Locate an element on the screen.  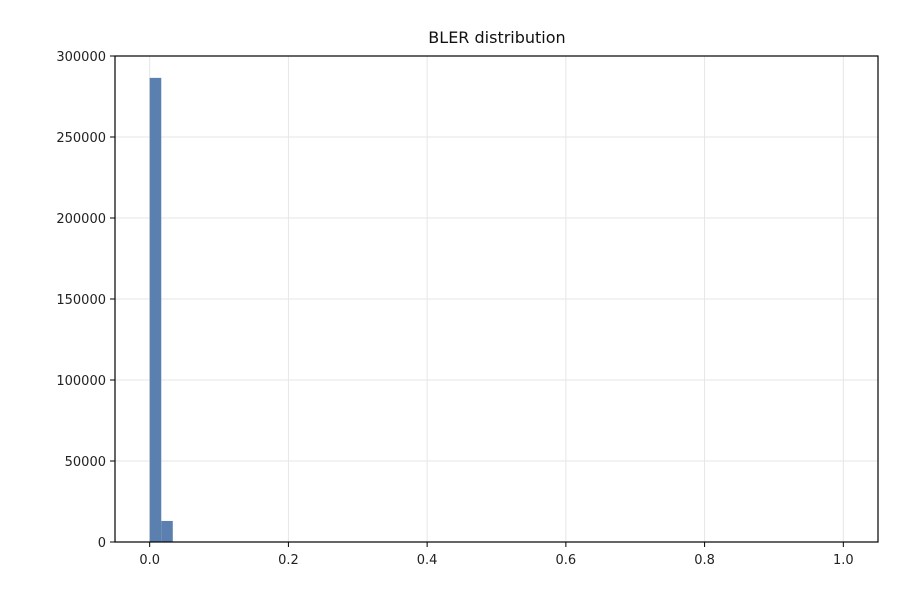
histogram-bars is located at coordinates (161, 310).